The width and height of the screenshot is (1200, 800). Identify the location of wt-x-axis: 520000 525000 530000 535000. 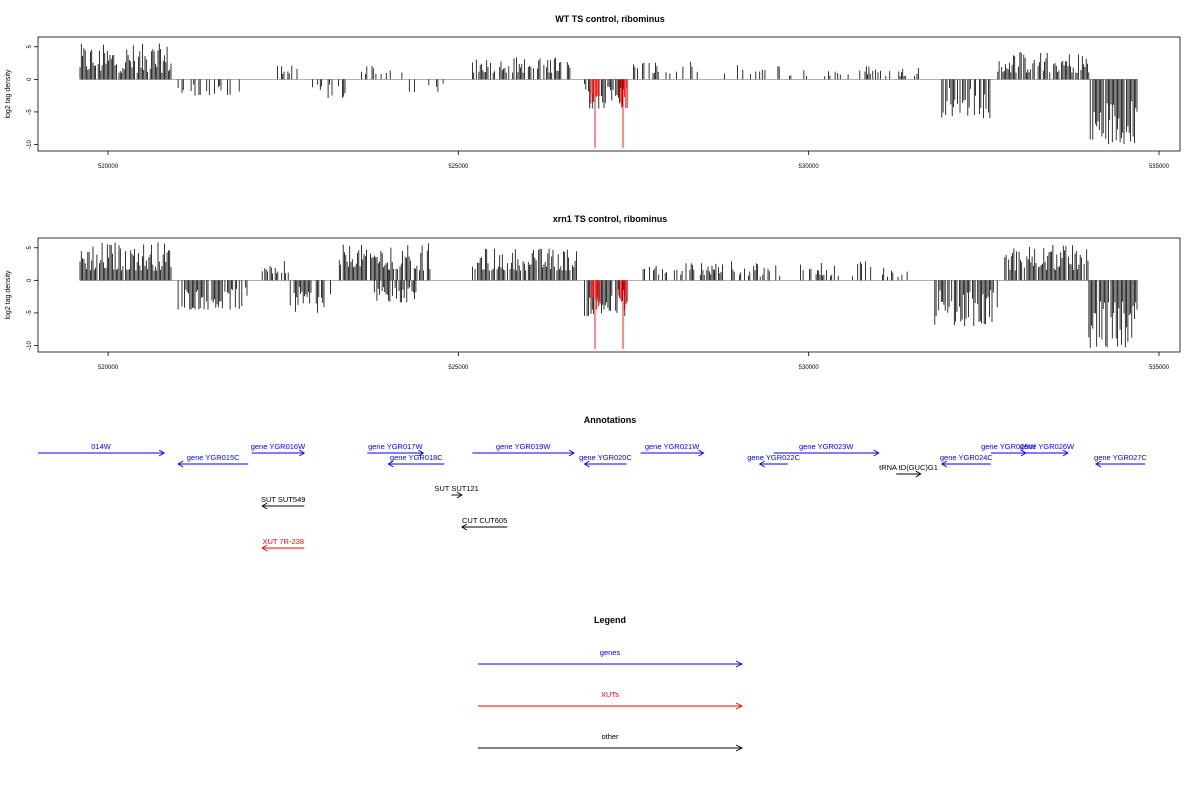
(634, 160).